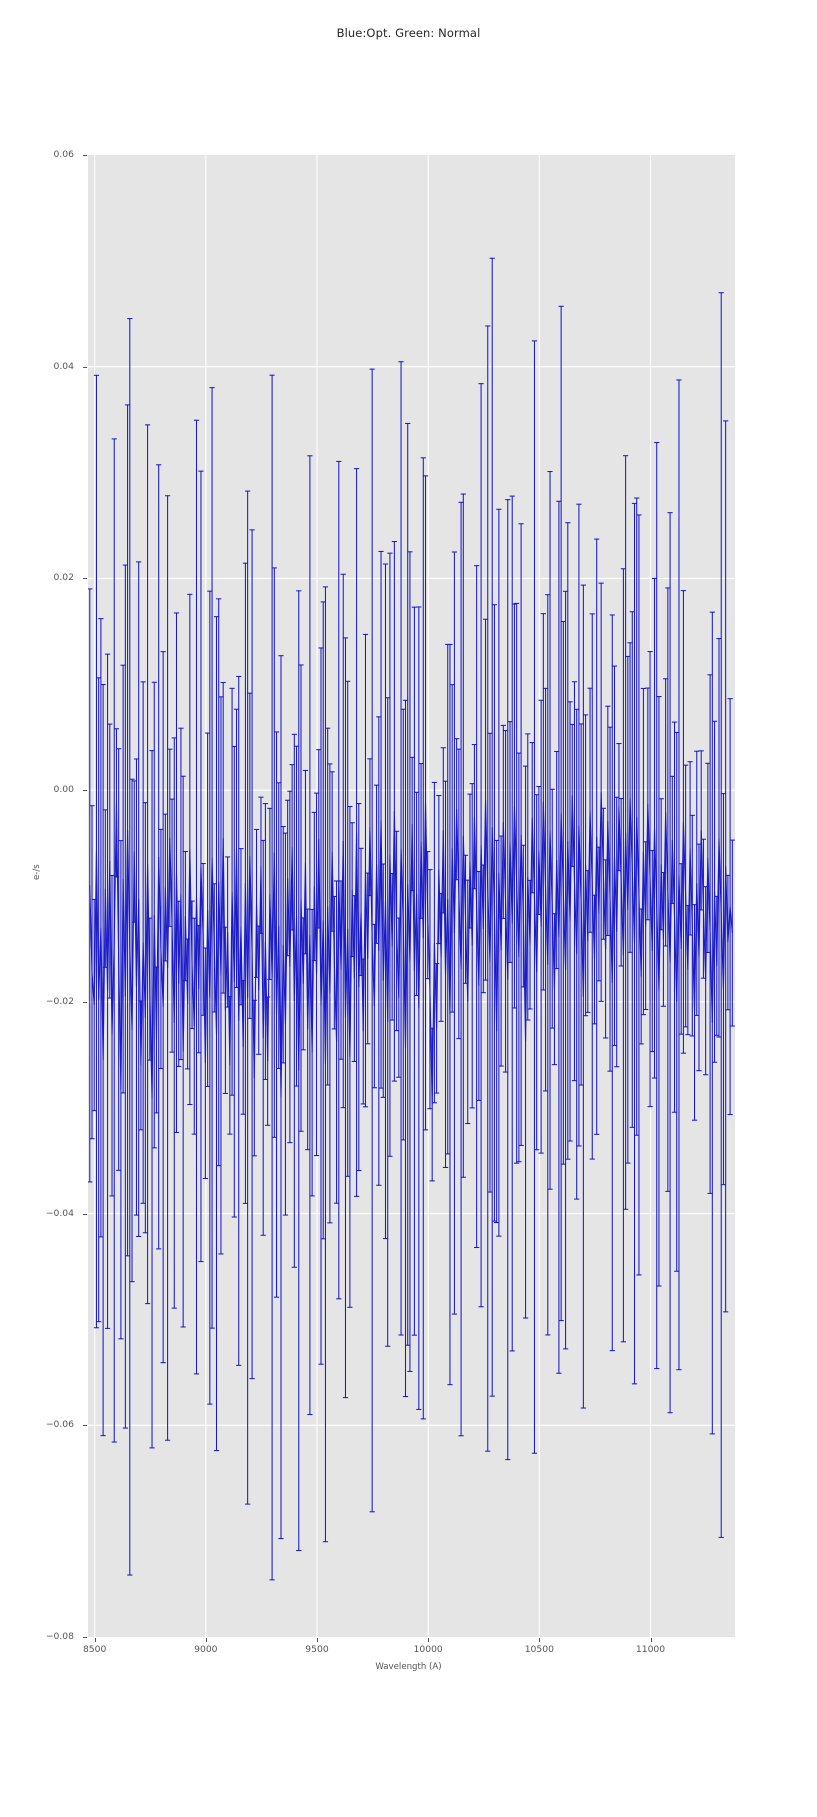 The width and height of the screenshot is (817, 1817). What do you see at coordinates (59, 1213) in the screenshot?
I see `y-tick-label: −0.04` at bounding box center [59, 1213].